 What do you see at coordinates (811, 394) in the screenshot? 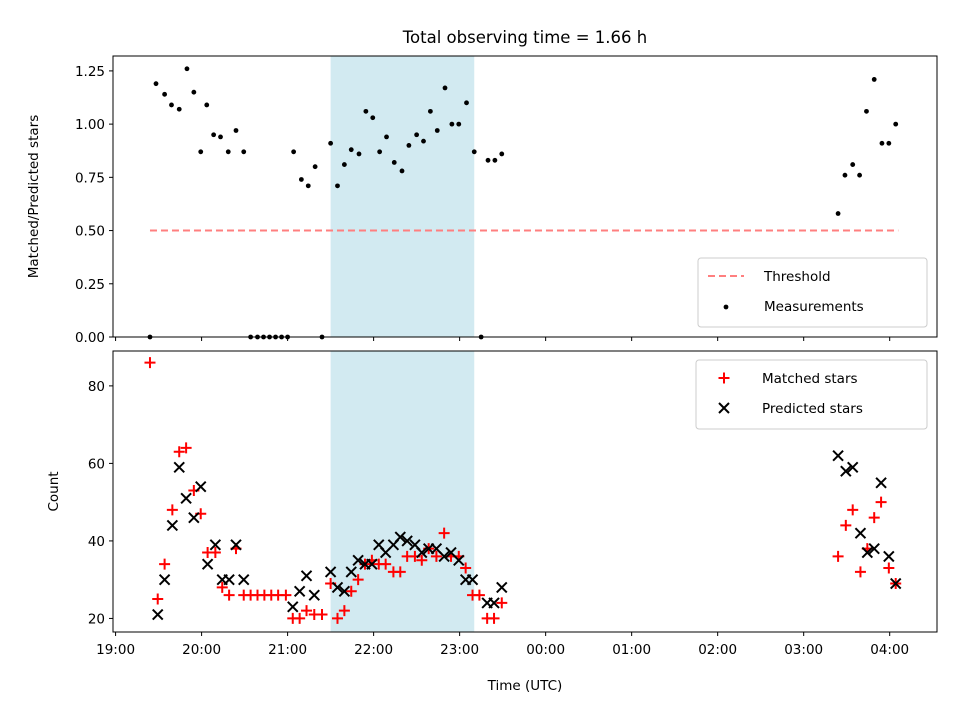
I see `legend-box` at bounding box center [811, 394].